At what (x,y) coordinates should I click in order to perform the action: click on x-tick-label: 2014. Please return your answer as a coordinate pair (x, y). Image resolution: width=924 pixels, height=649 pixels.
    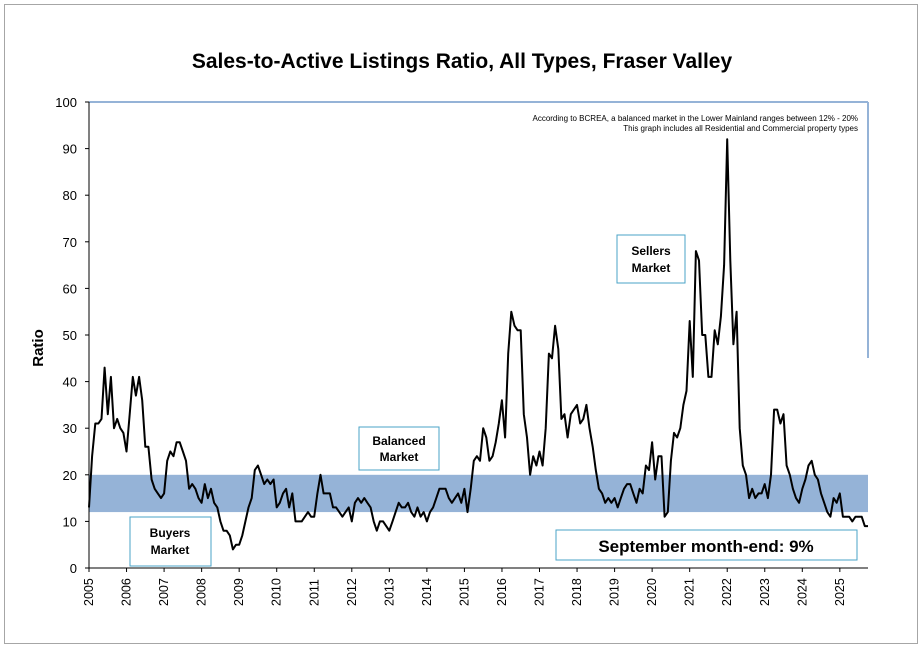
    Looking at the image, I should click on (427, 592).